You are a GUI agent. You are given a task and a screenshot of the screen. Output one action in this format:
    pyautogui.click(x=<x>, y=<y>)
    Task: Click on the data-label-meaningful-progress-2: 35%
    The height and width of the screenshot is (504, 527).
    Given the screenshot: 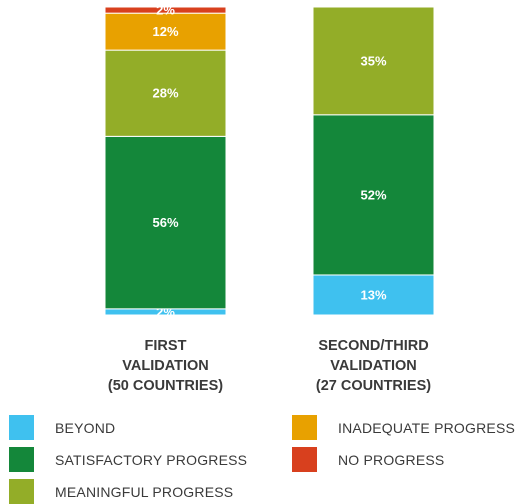 What is the action you would take?
    pyautogui.click(x=373, y=60)
    